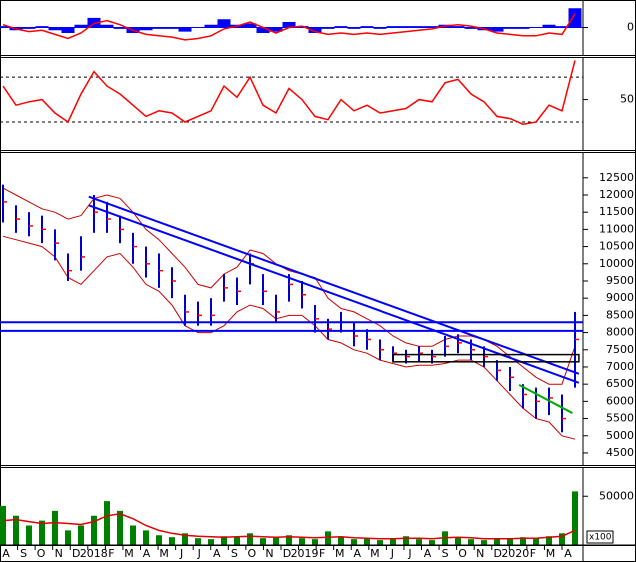 This screenshot has height=562, width=636. I want to click on y-tick-label: 11000, so click(616, 228).